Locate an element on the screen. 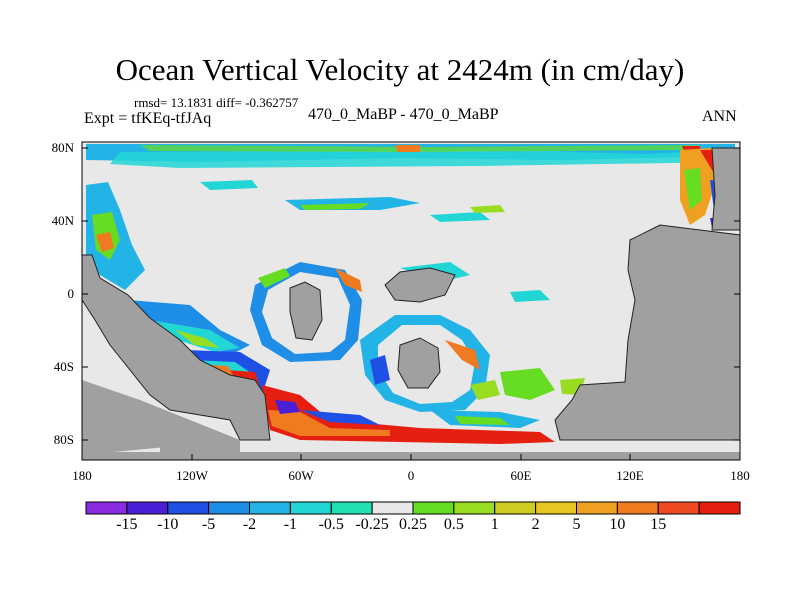 Image resolution: width=800 pixels, height=600 pixels. patch-ring-mid-green is located at coordinates (485, 390).